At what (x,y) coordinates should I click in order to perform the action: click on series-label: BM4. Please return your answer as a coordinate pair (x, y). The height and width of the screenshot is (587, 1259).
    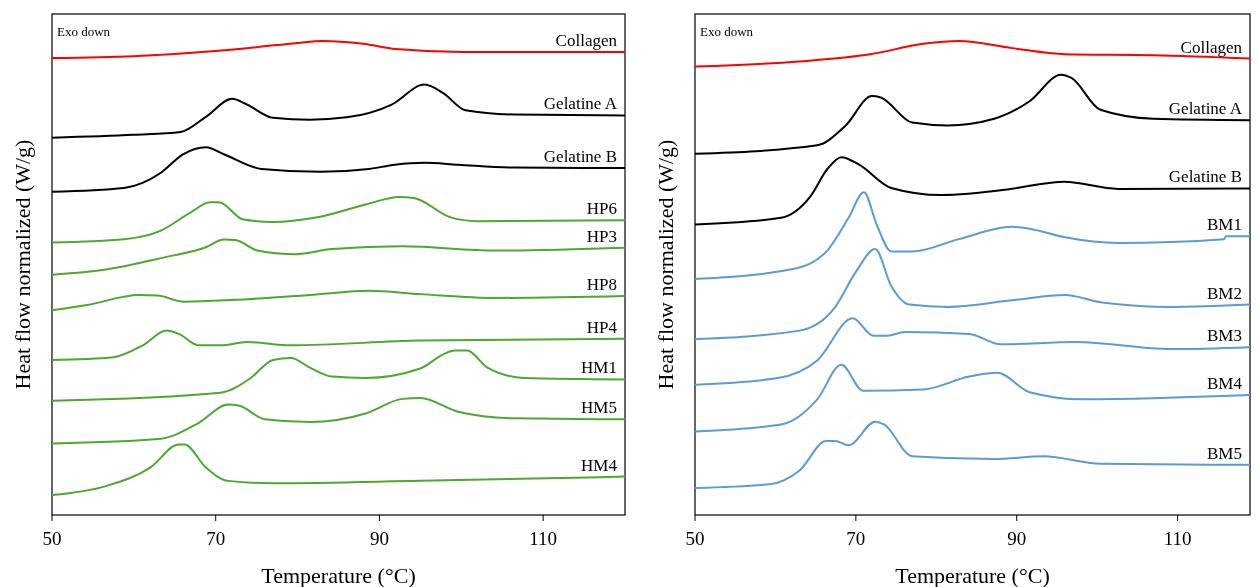
    Looking at the image, I should click on (1225, 384).